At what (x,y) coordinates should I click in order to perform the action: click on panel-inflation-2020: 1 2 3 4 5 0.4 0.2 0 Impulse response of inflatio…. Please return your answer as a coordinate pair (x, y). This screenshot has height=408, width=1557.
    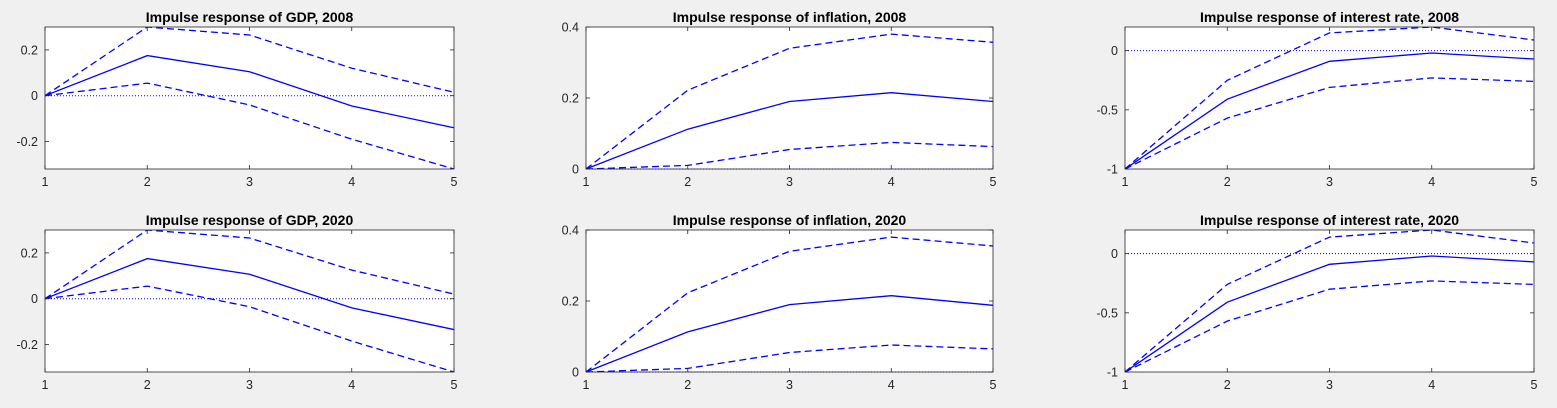
    Looking at the image, I should click on (779, 302).